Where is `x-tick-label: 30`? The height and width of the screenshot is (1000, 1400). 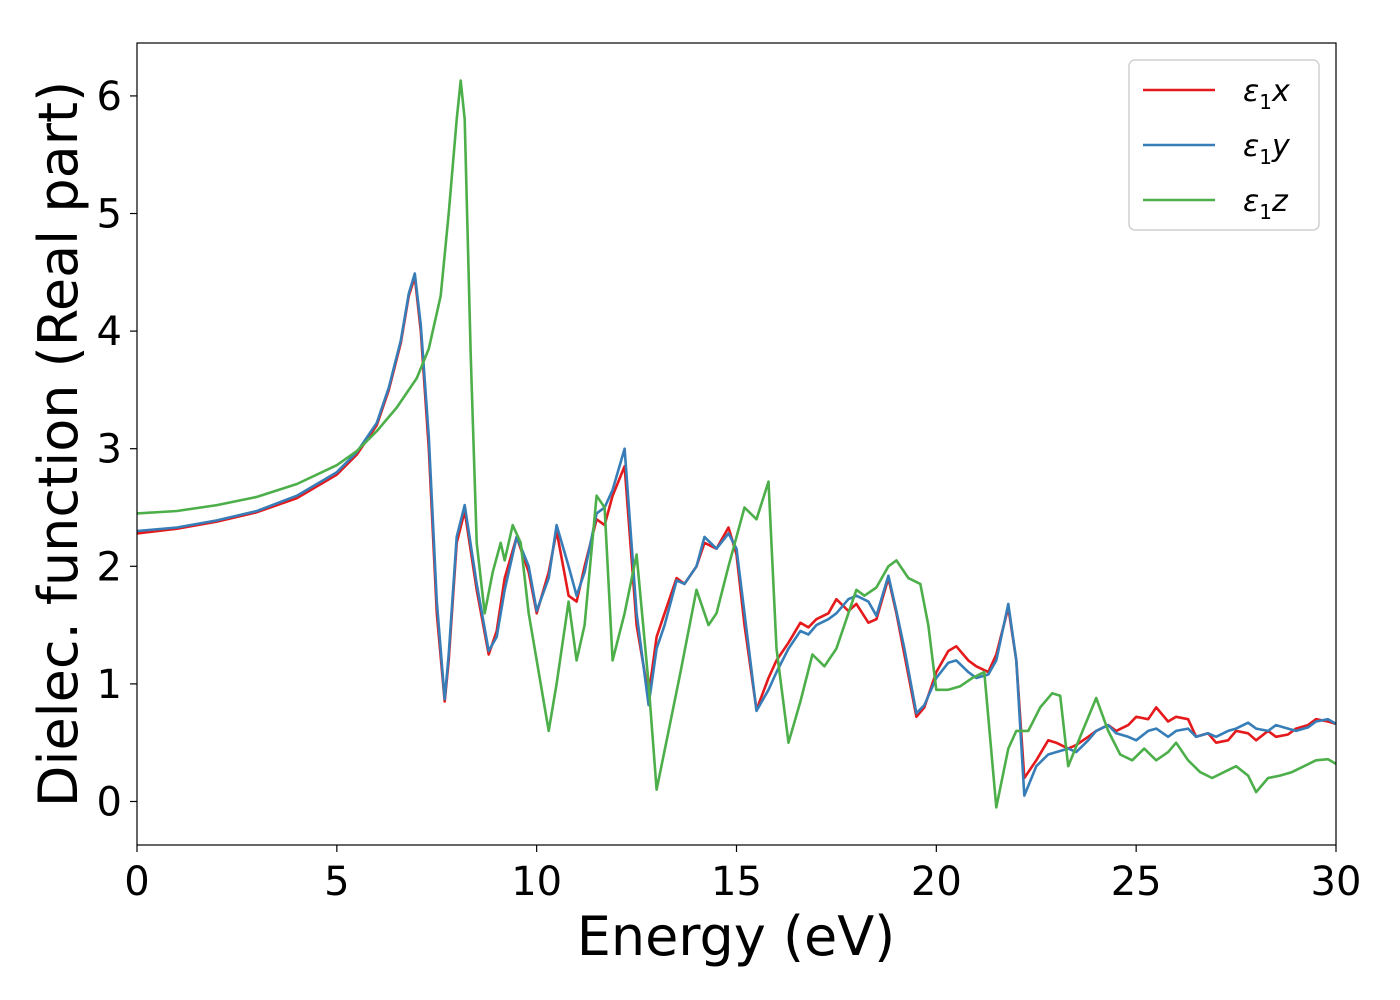 x-tick-label: 30 is located at coordinates (1336, 882).